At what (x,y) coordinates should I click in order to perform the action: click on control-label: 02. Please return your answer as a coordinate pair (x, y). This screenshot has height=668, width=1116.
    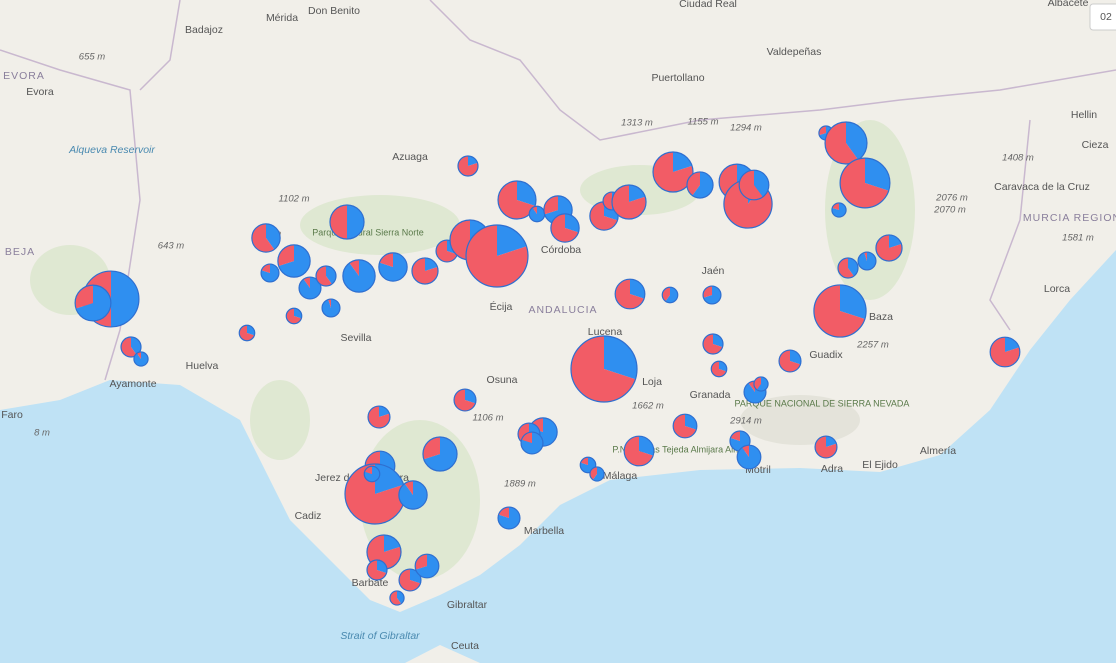
    Looking at the image, I should click on (1106, 17).